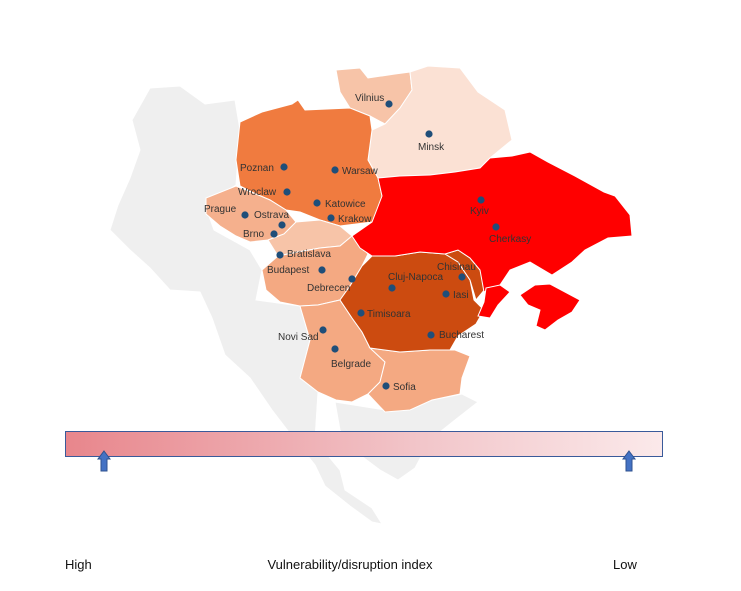 The image size is (741, 591). I want to click on city-dot-cherkasy, so click(496, 227).